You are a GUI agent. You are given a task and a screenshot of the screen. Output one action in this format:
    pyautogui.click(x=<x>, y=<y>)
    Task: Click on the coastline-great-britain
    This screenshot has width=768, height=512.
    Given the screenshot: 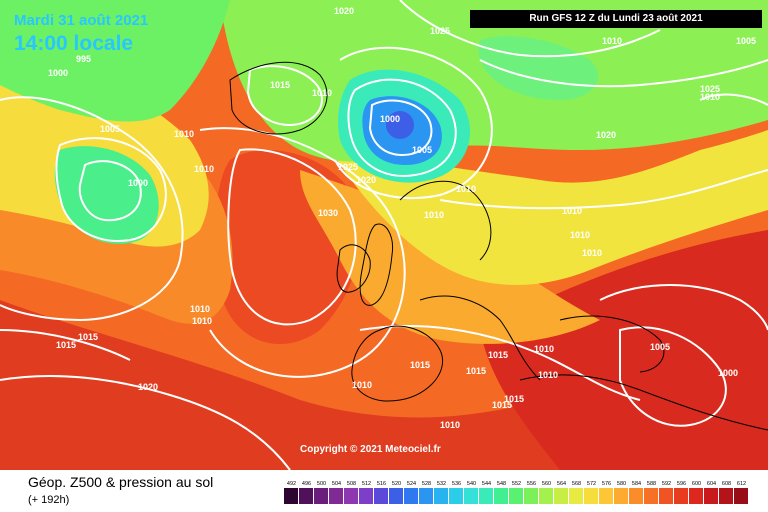 What is the action you would take?
    pyautogui.click(x=376, y=264)
    